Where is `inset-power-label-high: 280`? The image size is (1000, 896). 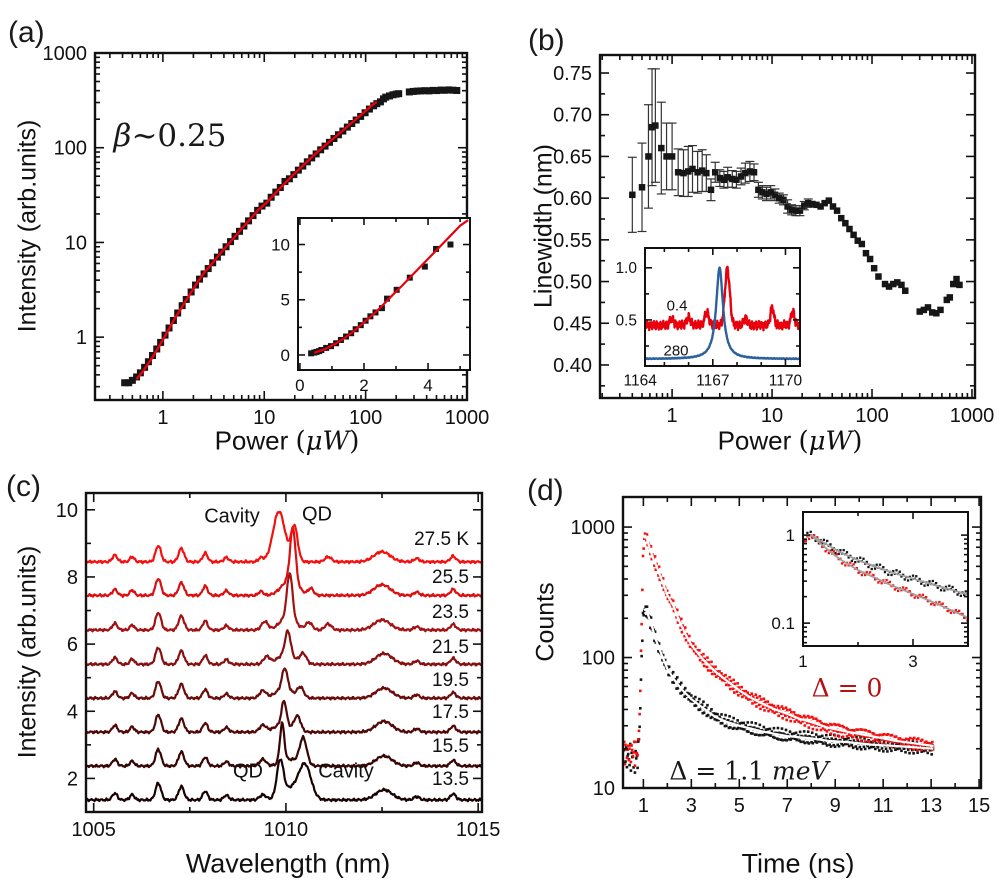
inset-power-label-high: 280 is located at coordinates (676, 351).